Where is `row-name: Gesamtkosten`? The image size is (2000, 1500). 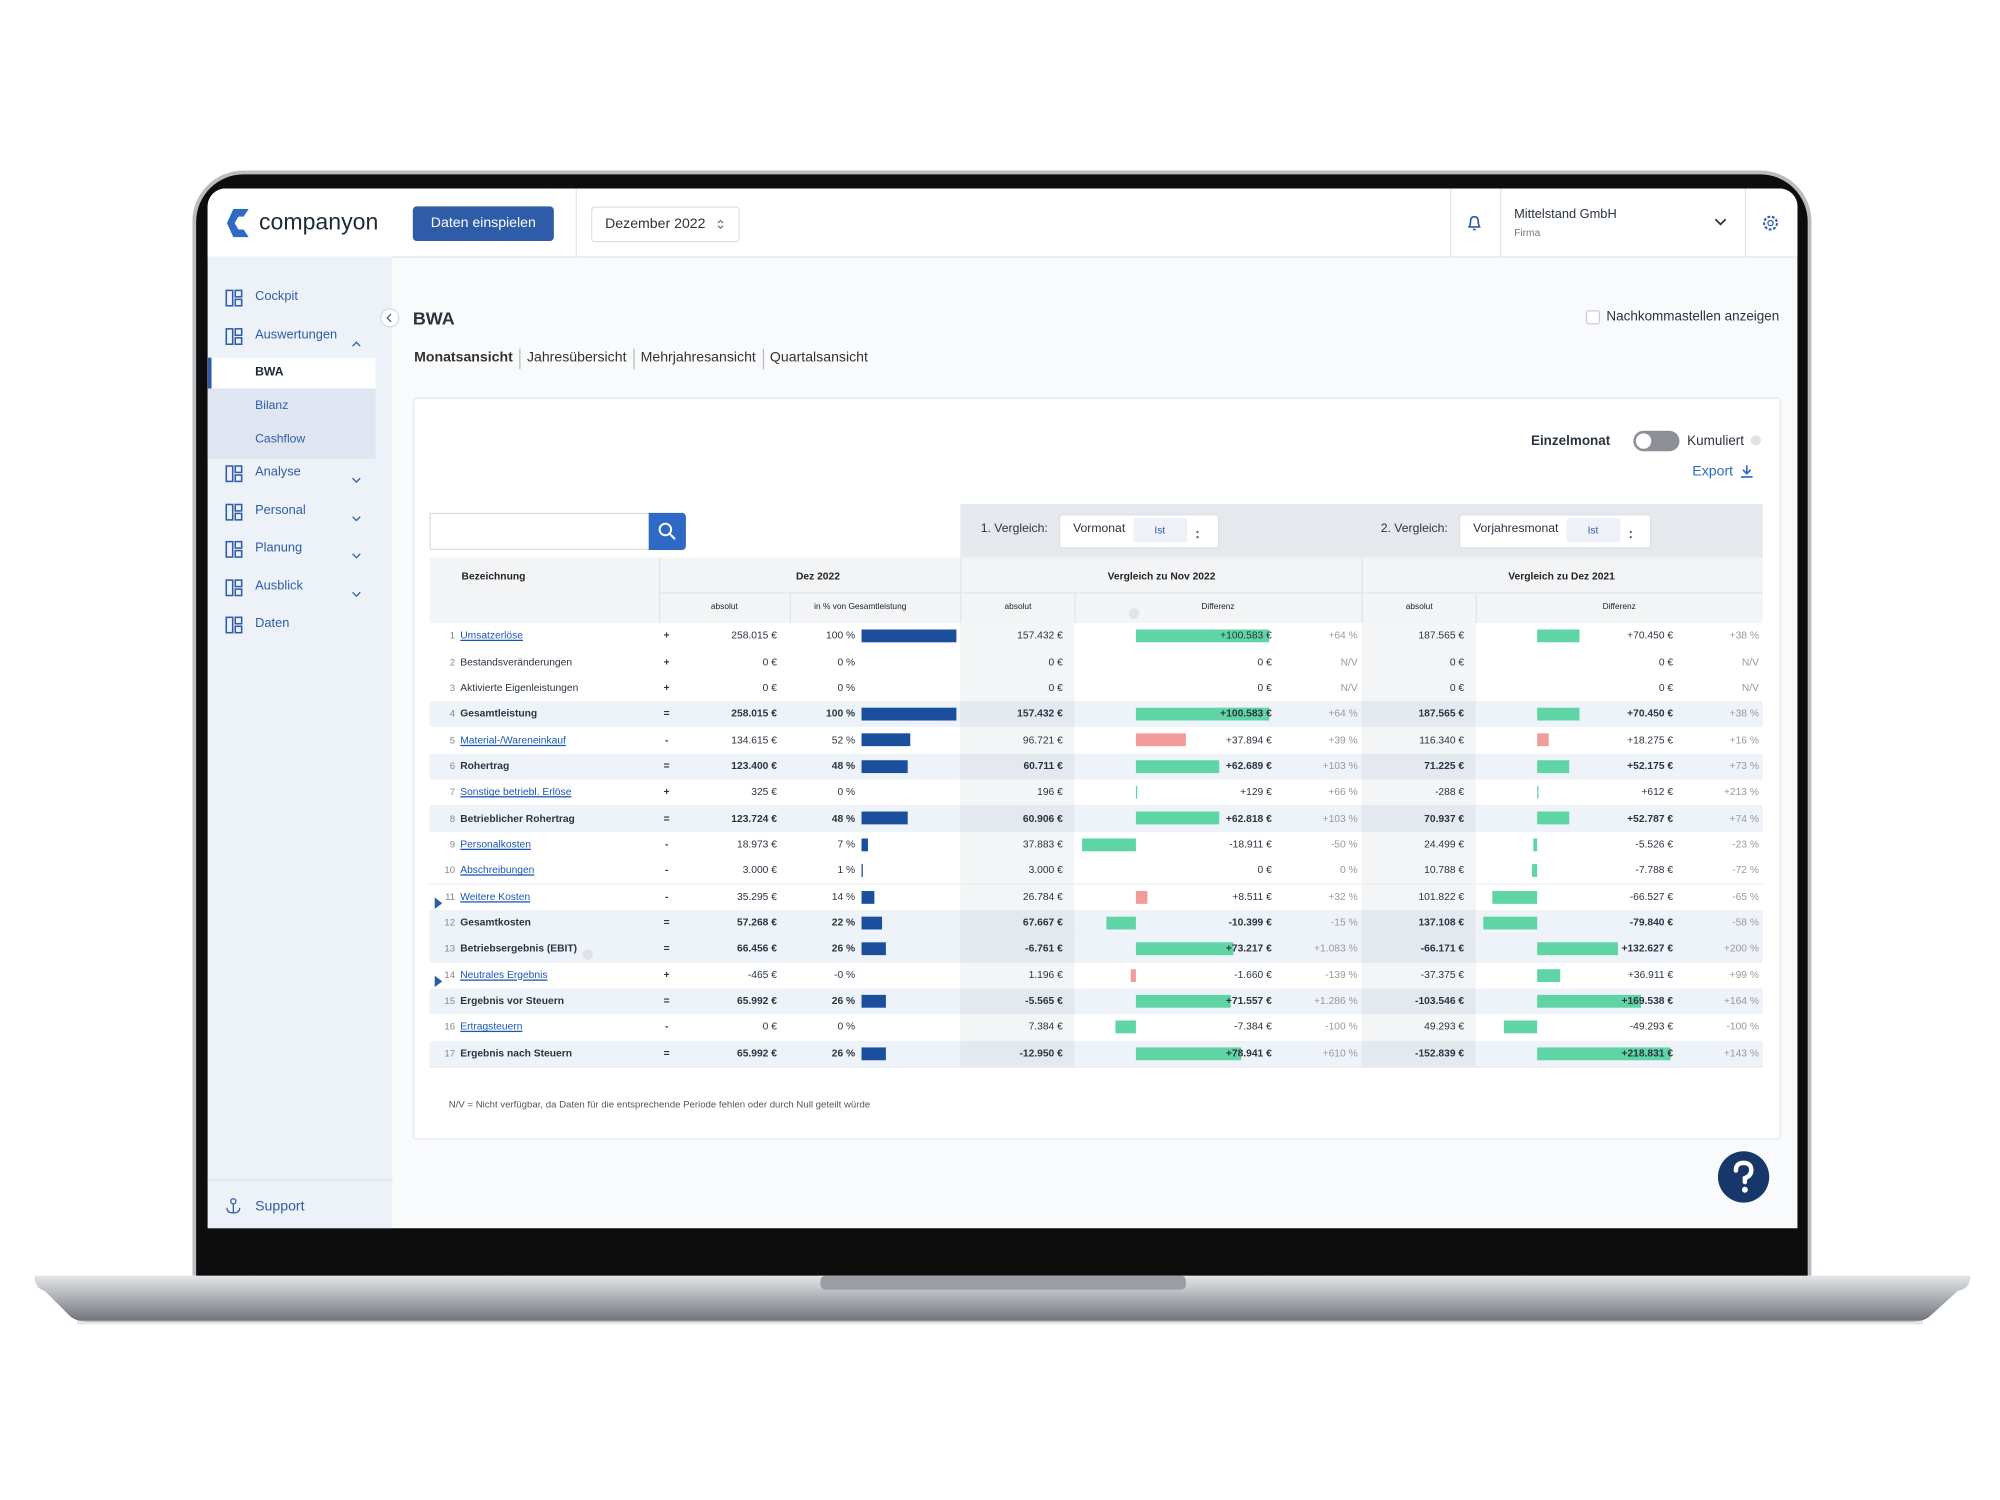 row-name: Gesamtkosten is located at coordinates (495, 922).